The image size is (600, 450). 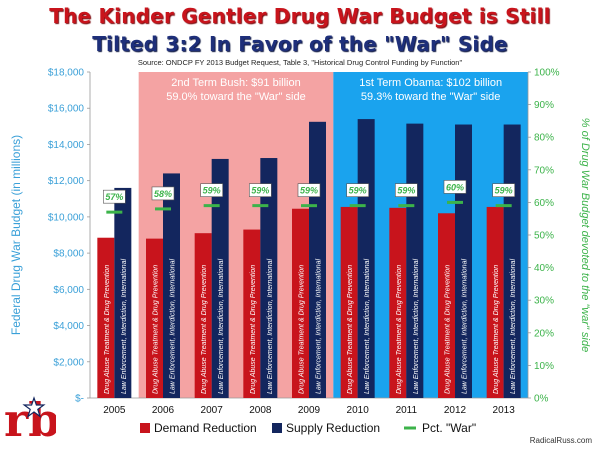 I want to click on y-tick-right: 80%, so click(x=544, y=138).